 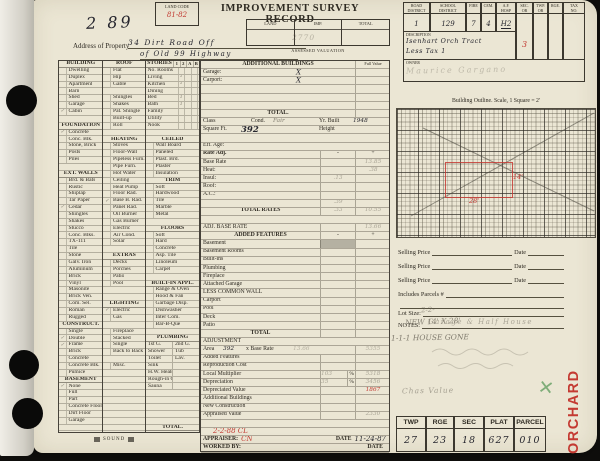 I want to click on checklist-row-air-cond: Air Cond., so click(x=124, y=236).